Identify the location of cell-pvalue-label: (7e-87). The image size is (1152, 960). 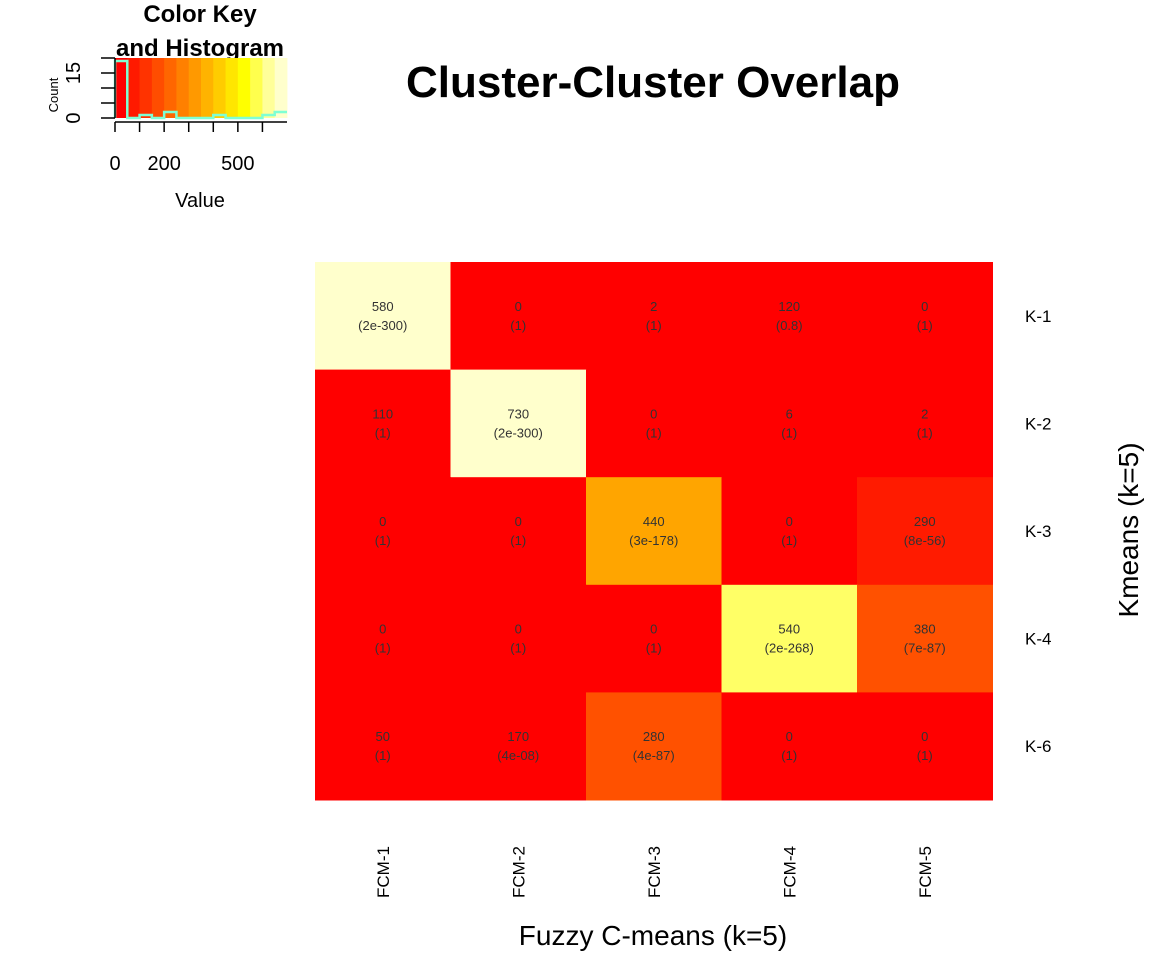
(925, 648).